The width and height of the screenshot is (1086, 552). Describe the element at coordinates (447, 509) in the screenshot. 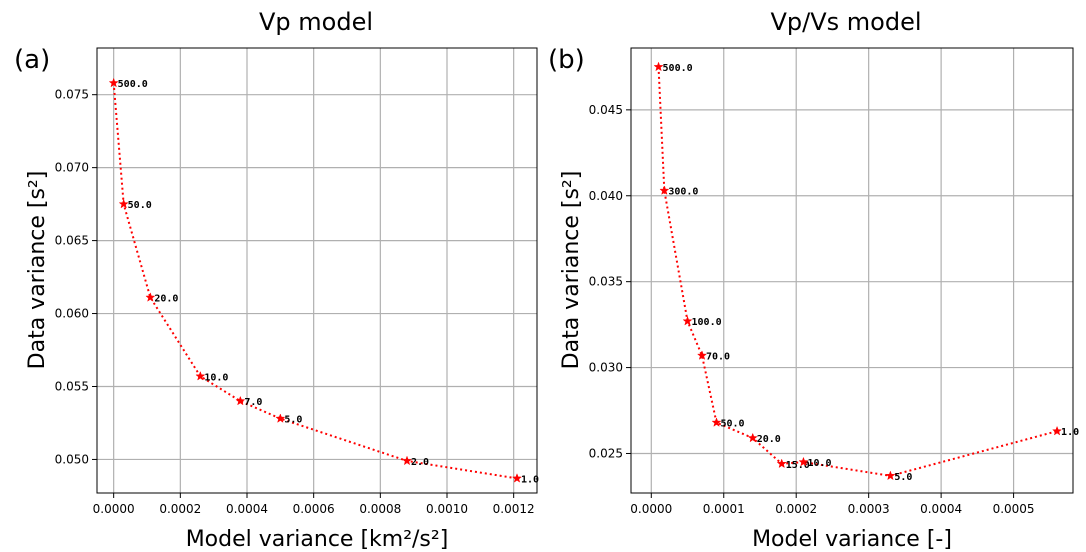

I see `x-tick-label: 0.0010` at that location.